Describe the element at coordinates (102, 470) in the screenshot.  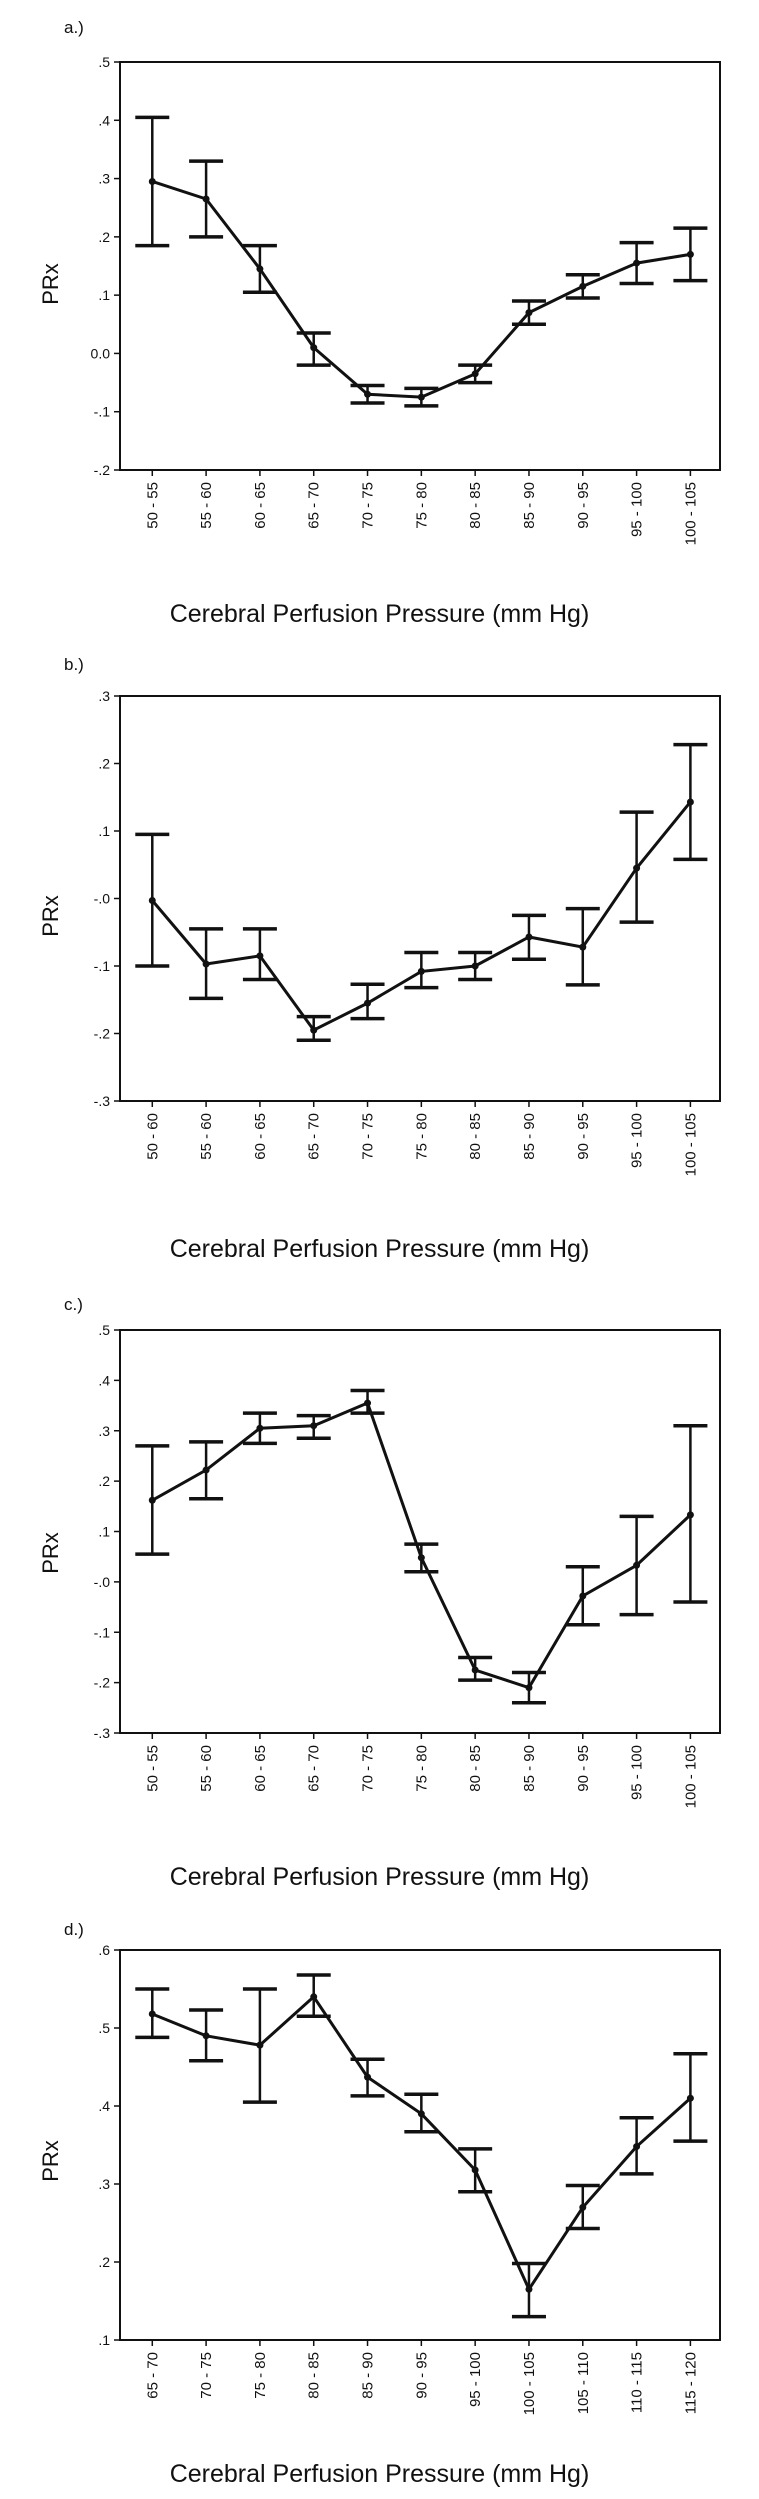
I see `y-tick-label: -.2` at that location.